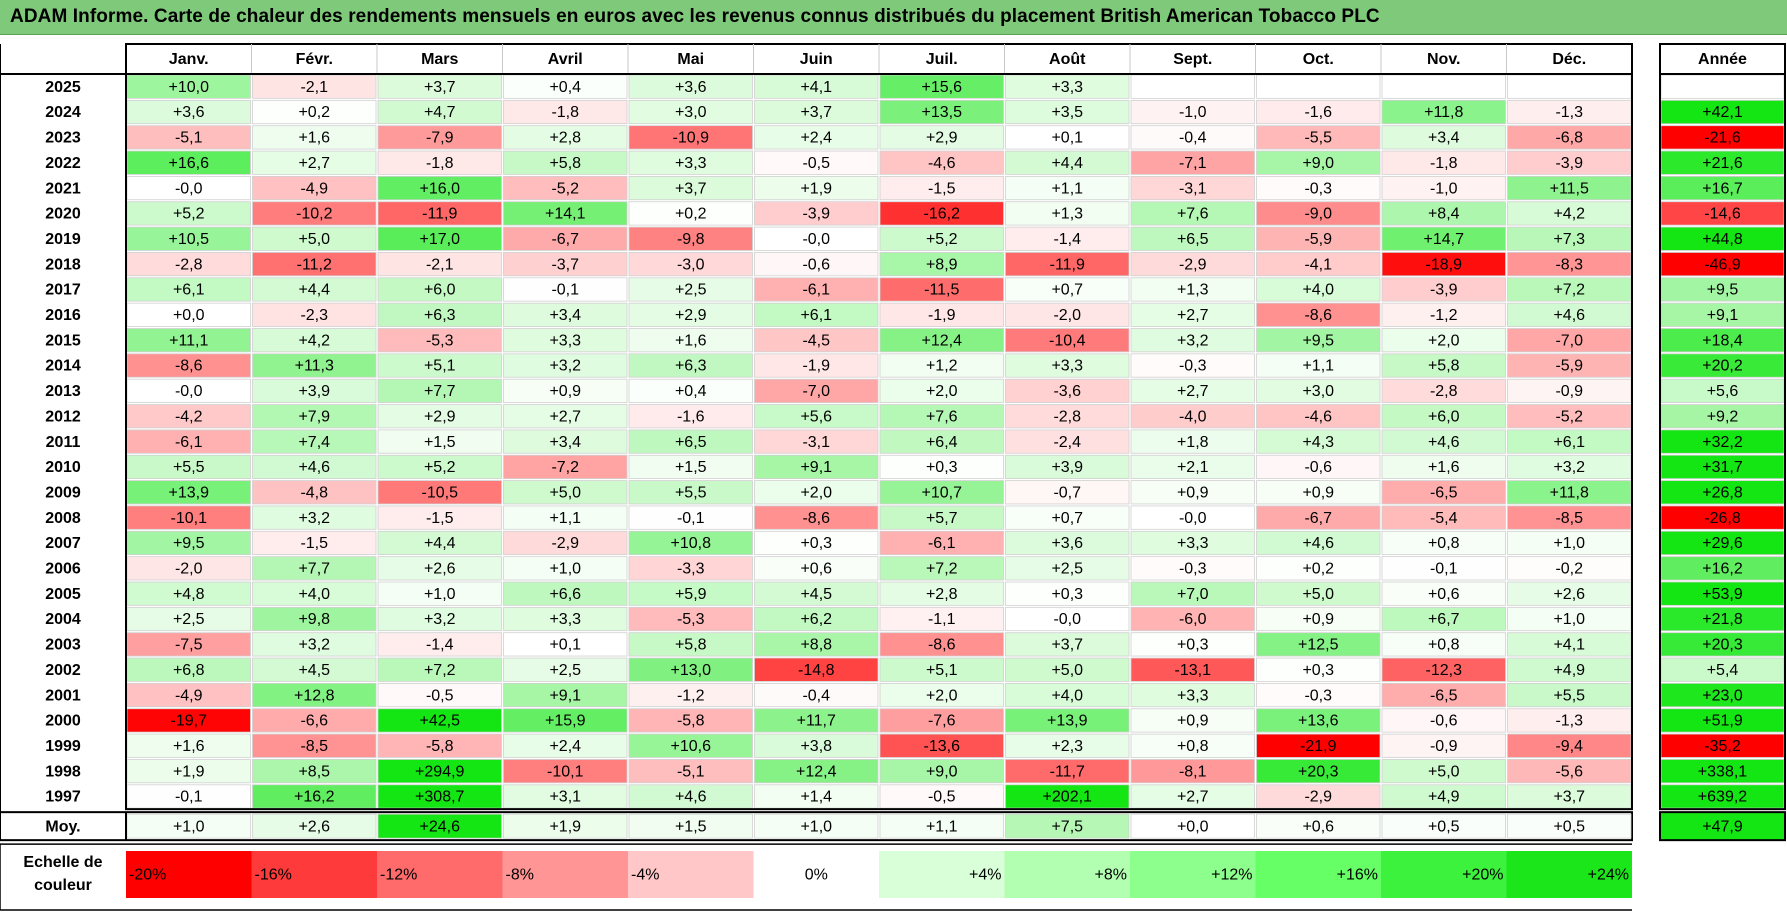 The image size is (1787, 912). What do you see at coordinates (62, 826) in the screenshot?
I see `average-row-label: Moy.` at bounding box center [62, 826].